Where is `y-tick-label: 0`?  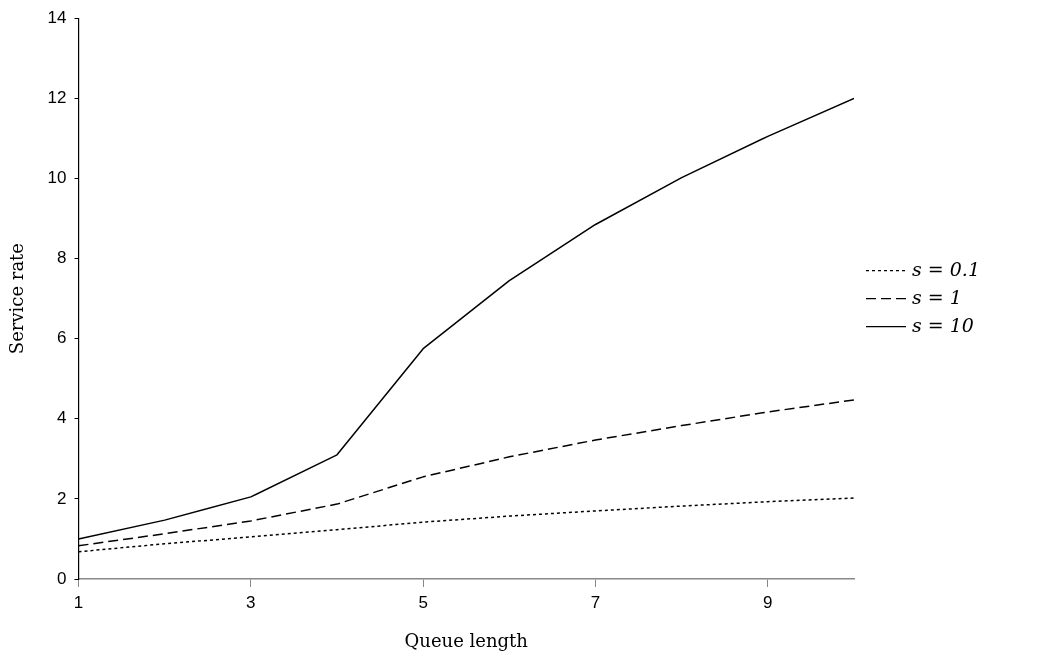 y-tick-label: 0 is located at coordinates (62, 578).